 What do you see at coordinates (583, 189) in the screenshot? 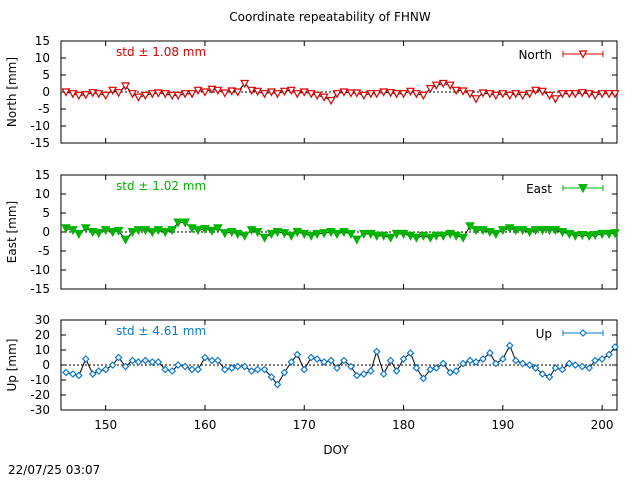
I see `legend-marker-east` at bounding box center [583, 189].